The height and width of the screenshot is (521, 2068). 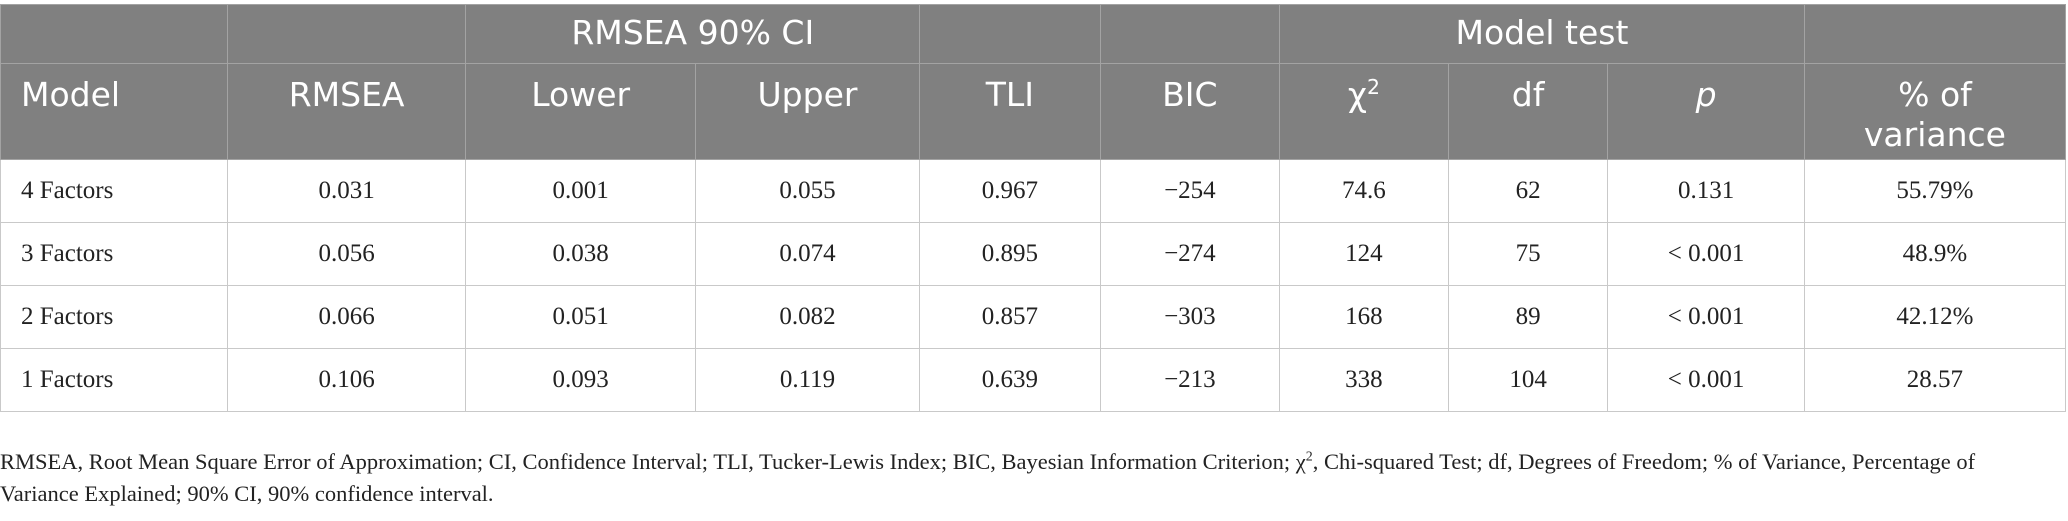 I want to click on cell-upper: 0.055, so click(x=807, y=191).